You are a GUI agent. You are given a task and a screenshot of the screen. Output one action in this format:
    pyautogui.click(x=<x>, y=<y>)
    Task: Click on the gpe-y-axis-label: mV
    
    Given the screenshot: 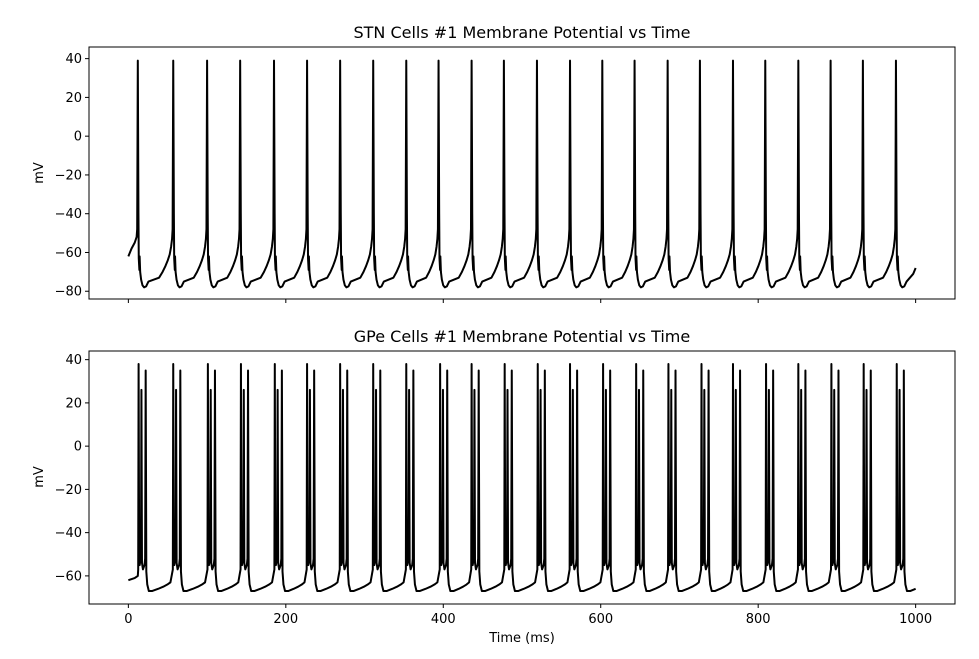 What is the action you would take?
    pyautogui.click(x=39, y=477)
    